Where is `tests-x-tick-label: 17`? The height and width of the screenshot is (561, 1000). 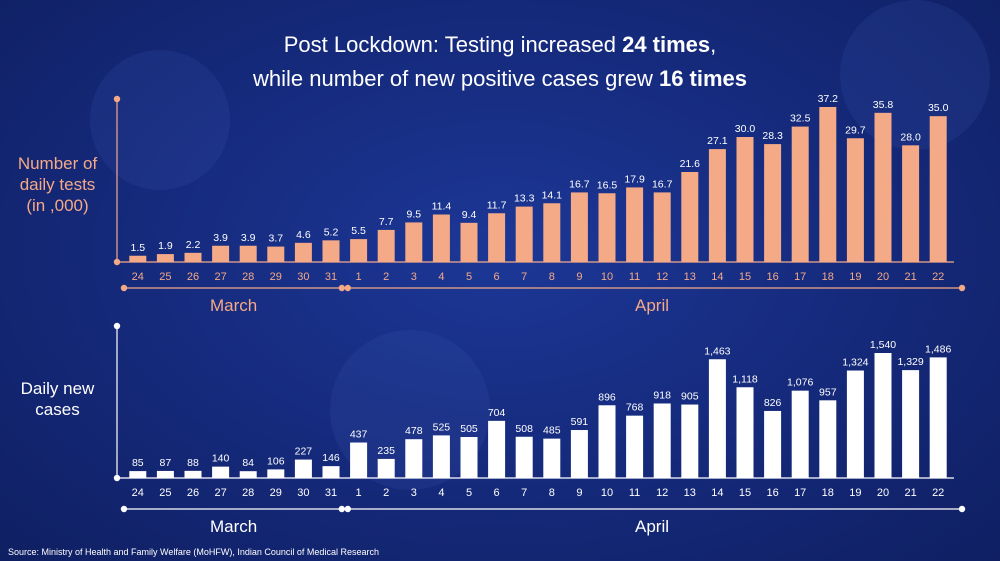 tests-x-tick-label: 17 is located at coordinates (800, 277).